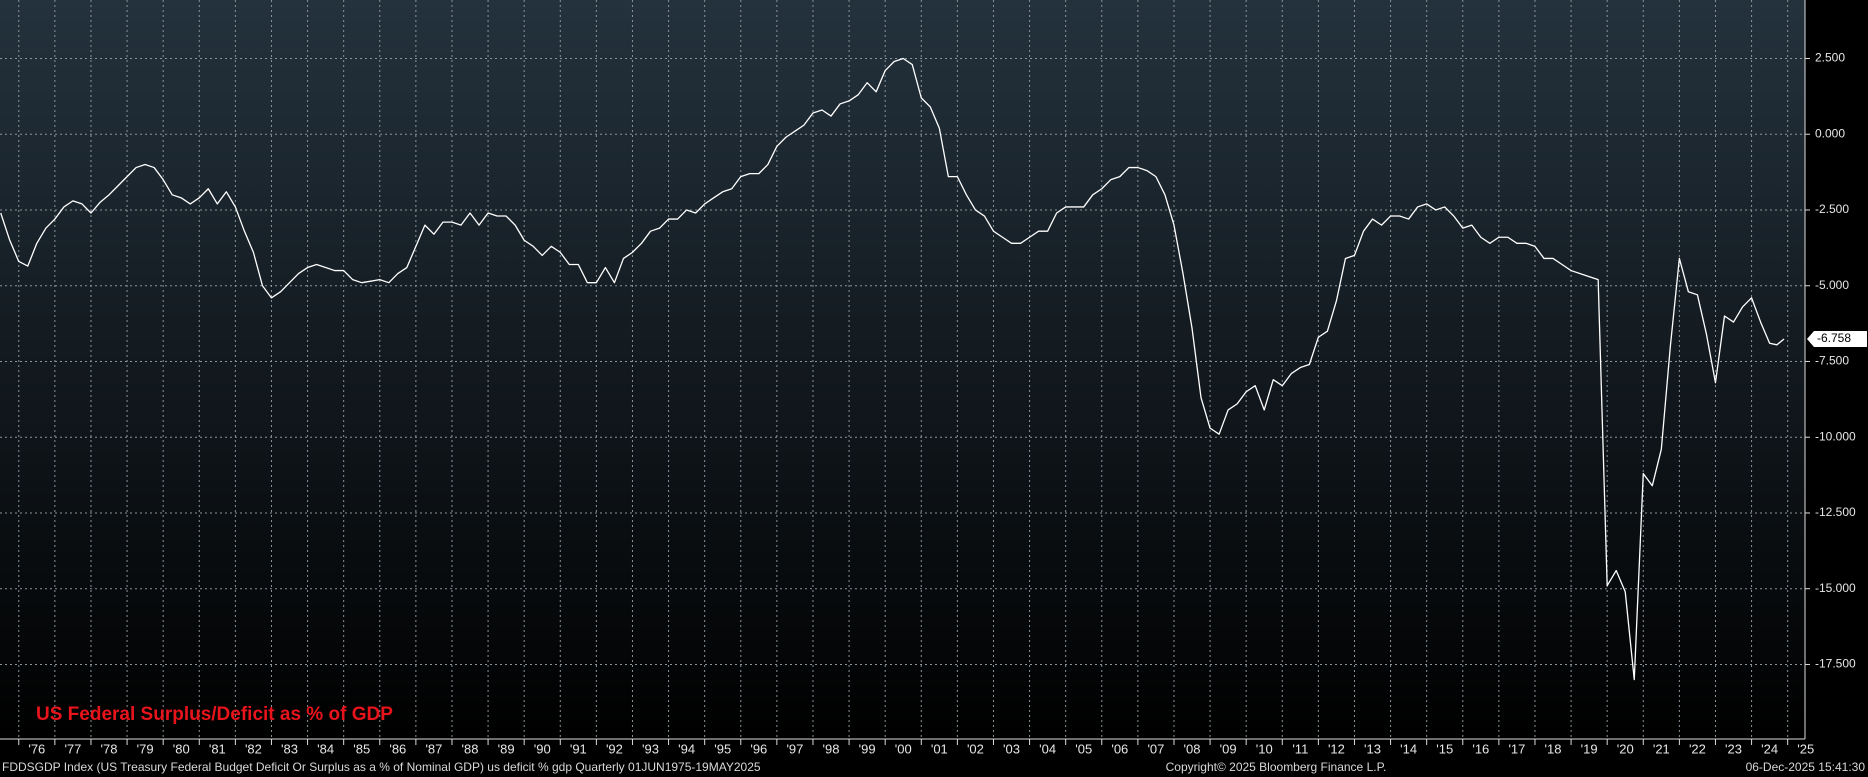 The image size is (1868, 777). Describe the element at coordinates (470, 748) in the screenshot. I see `x-tick-label: '88` at that location.